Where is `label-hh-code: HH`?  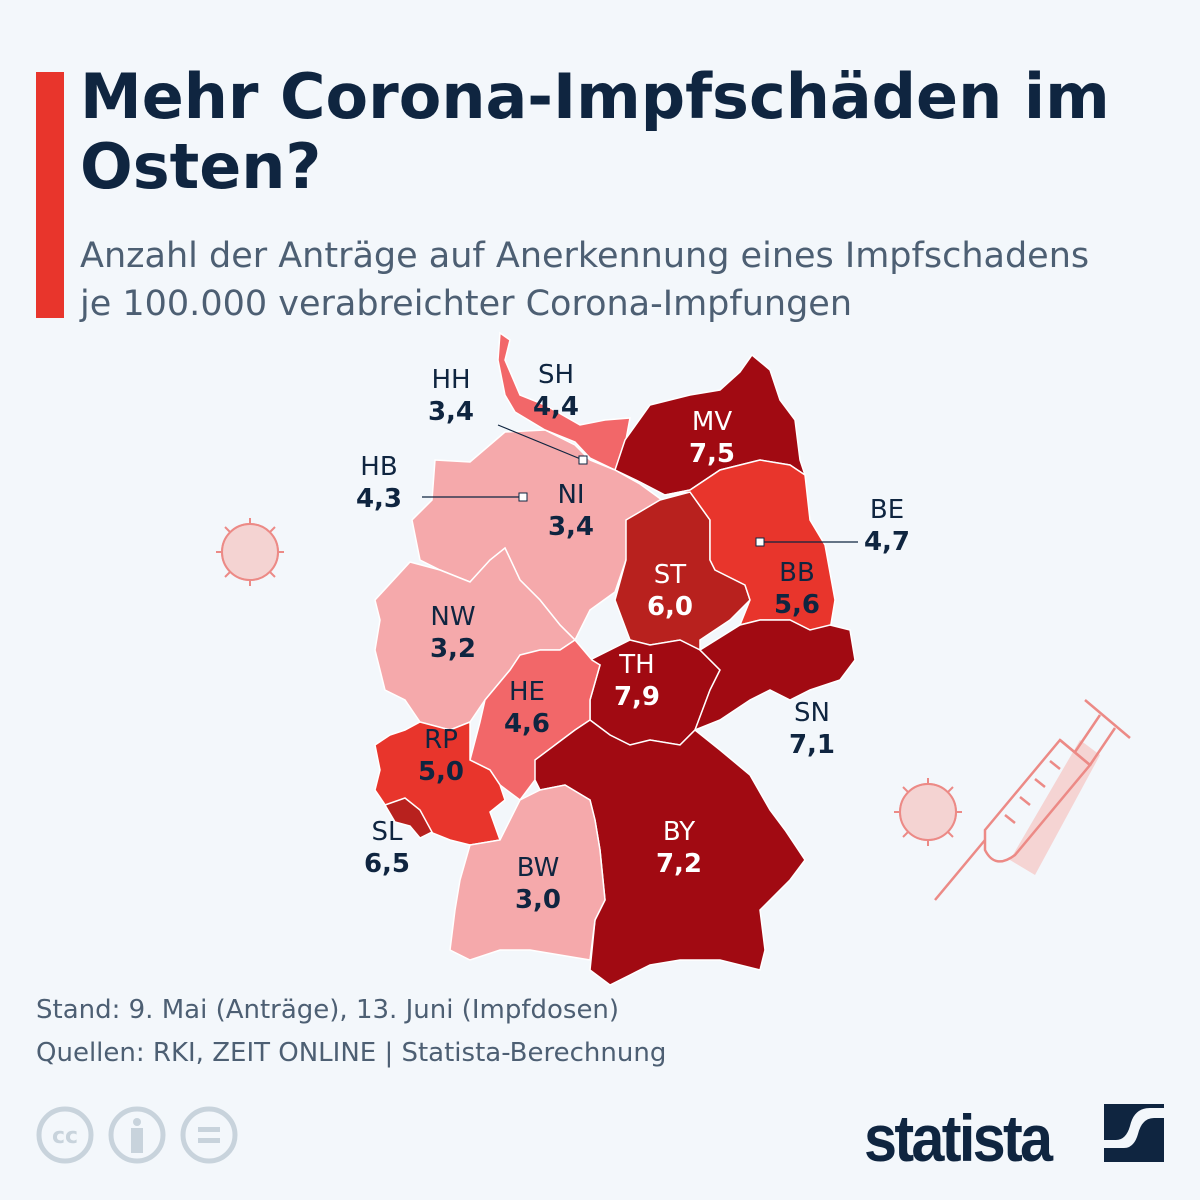 label-hh-code: HH is located at coordinates (450, 380).